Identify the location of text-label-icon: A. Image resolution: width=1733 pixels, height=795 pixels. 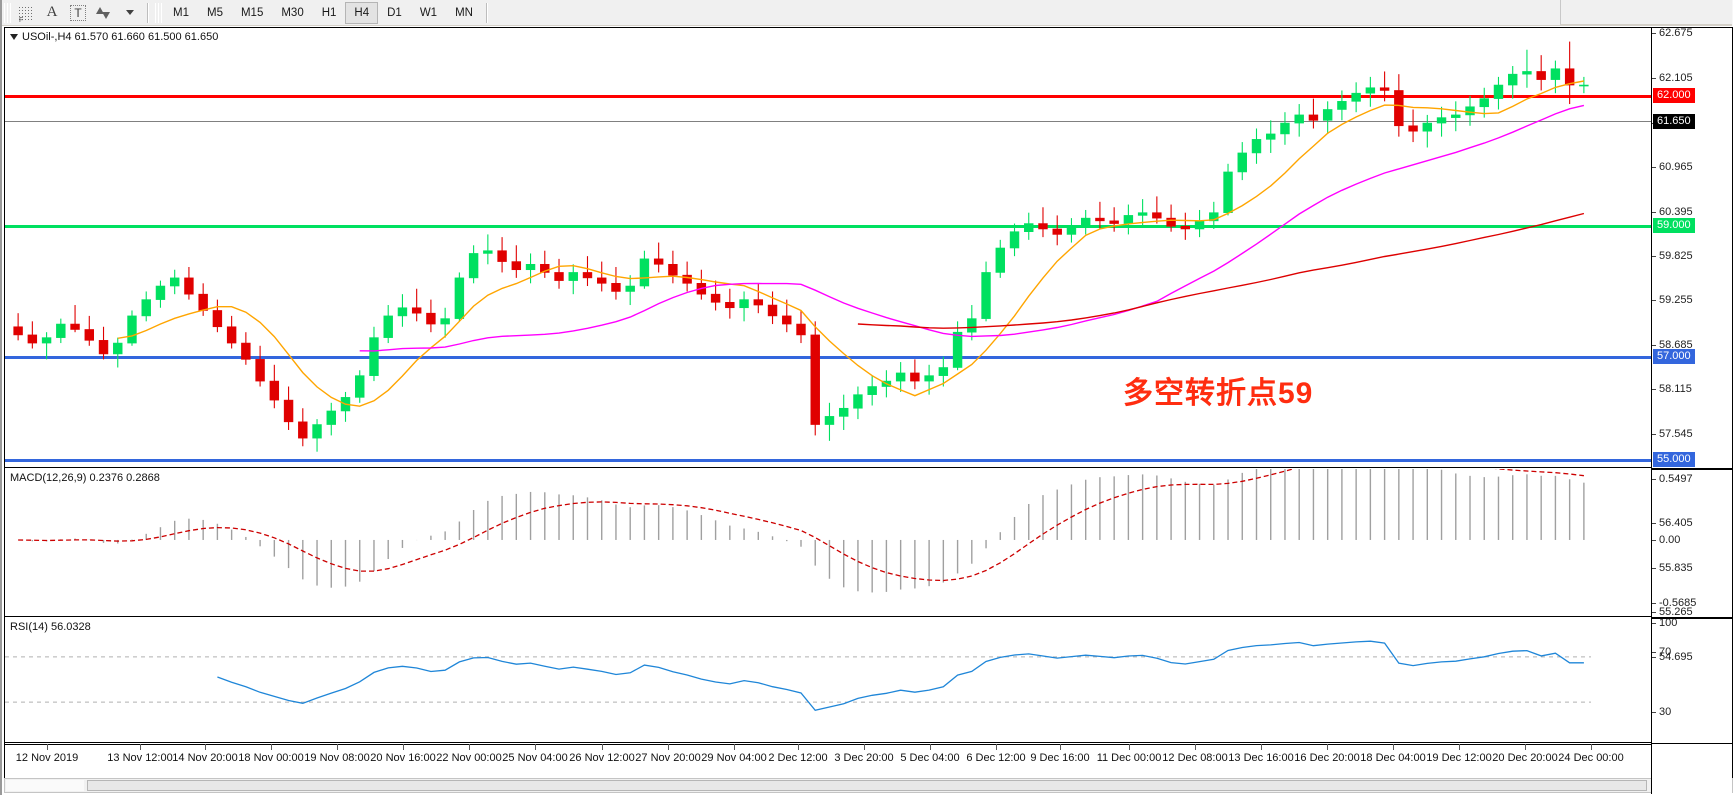
(52, 12).